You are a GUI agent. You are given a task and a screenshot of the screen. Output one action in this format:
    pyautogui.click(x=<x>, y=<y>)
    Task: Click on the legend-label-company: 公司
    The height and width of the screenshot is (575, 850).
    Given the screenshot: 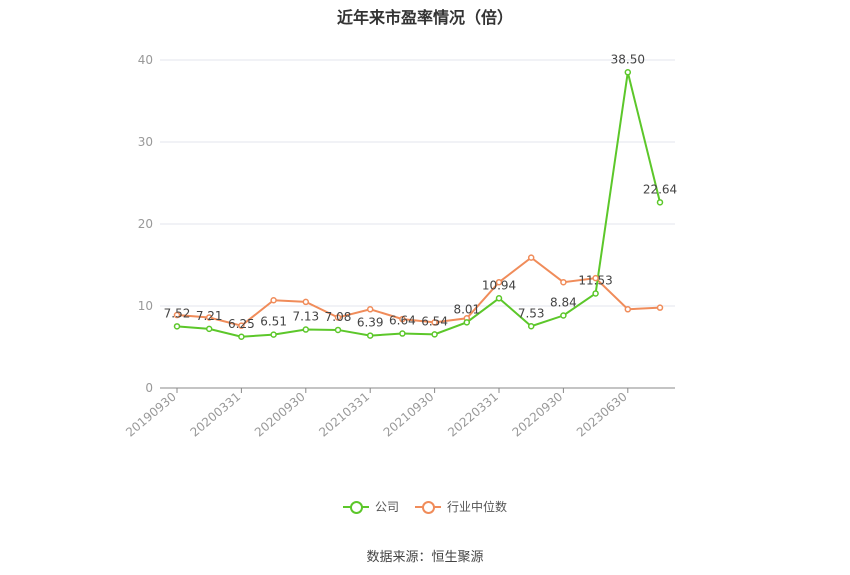 What is the action you would take?
    pyautogui.click(x=386, y=507)
    